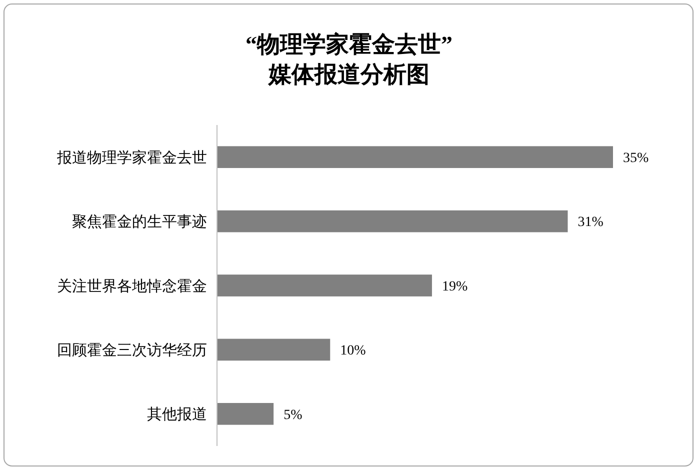 Image resolution: width=698 pixels, height=471 pixels. What do you see at coordinates (349, 59) in the screenshot?
I see `chart-title: “物理学家霍金去世” 媒体报道分析图` at bounding box center [349, 59].